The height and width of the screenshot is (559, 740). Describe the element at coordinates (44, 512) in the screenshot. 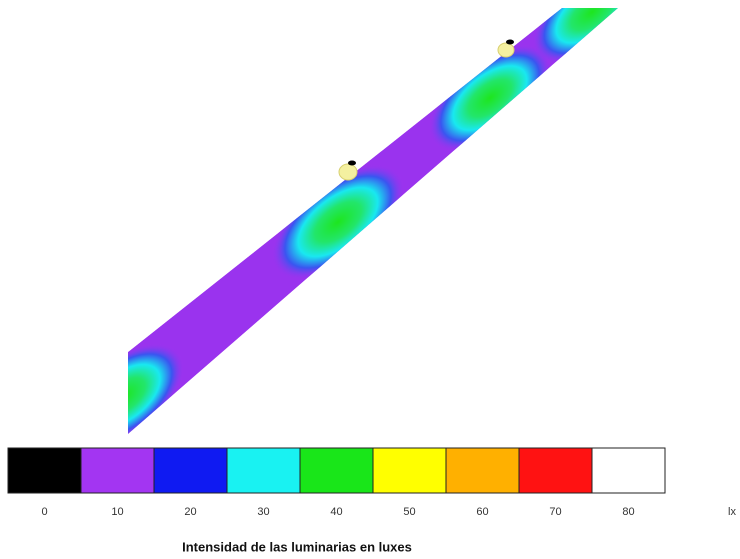

I see `legend-value: 0` at that location.